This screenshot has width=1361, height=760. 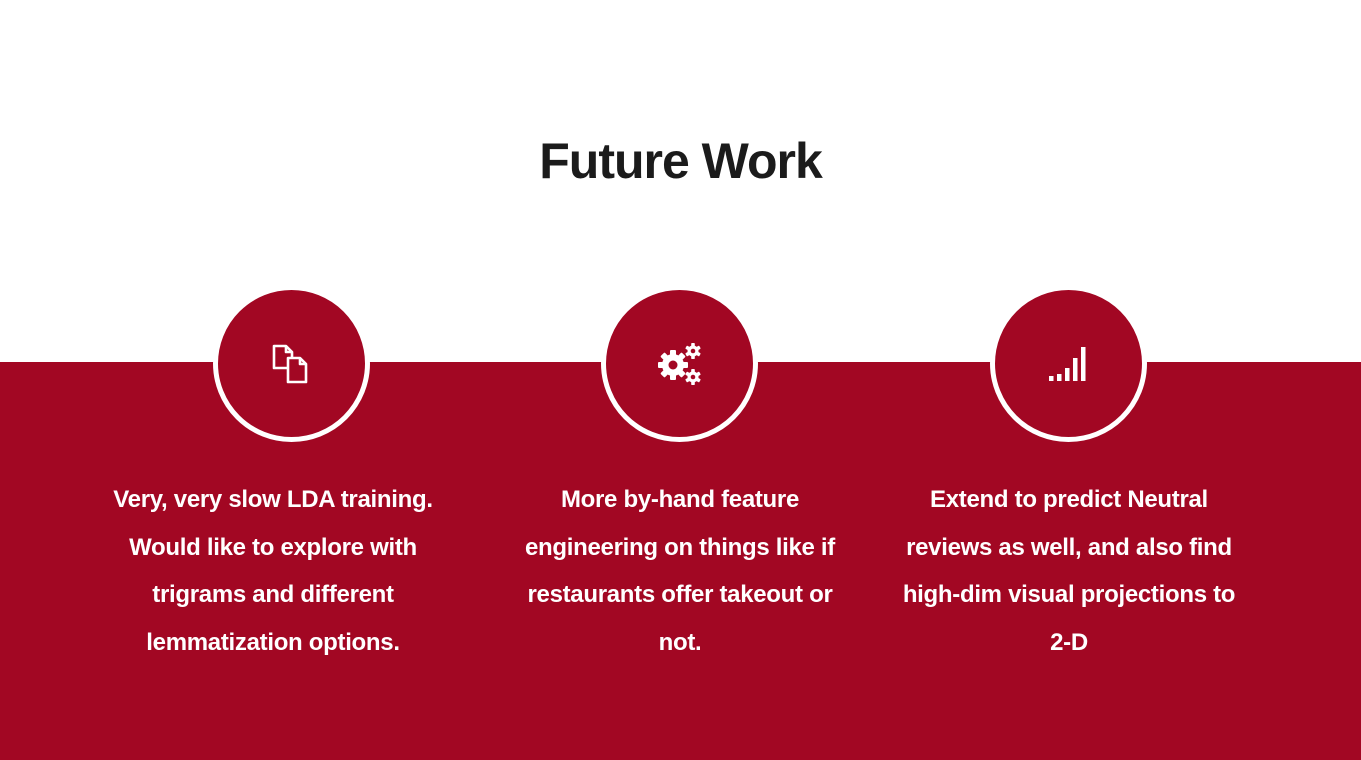 I want to click on gears-icon, so click(x=679, y=363).